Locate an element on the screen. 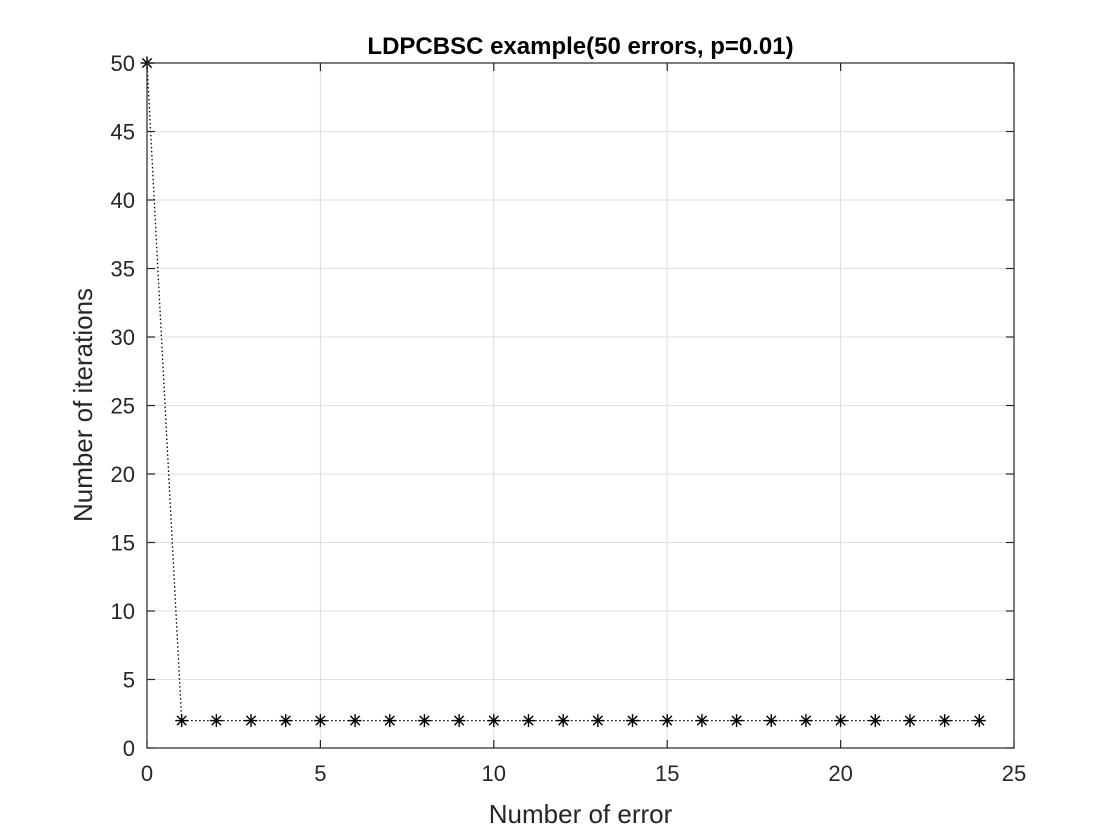  y-axis-label: Number of iterations is located at coordinates (83, 405).